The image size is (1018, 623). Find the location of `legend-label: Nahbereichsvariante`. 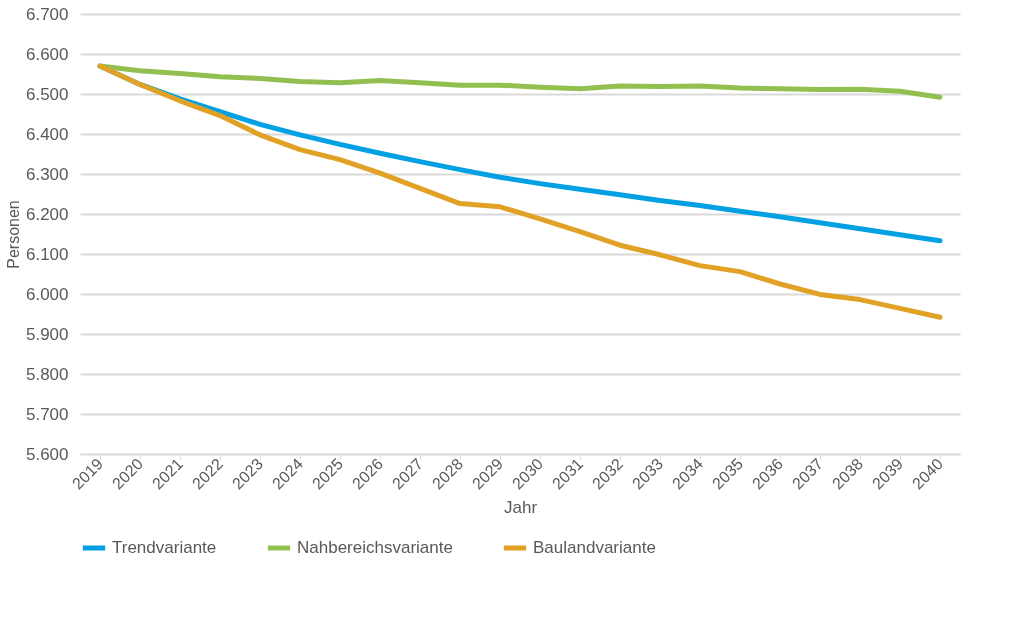

legend-label: Nahbereichsvariante is located at coordinates (375, 547).